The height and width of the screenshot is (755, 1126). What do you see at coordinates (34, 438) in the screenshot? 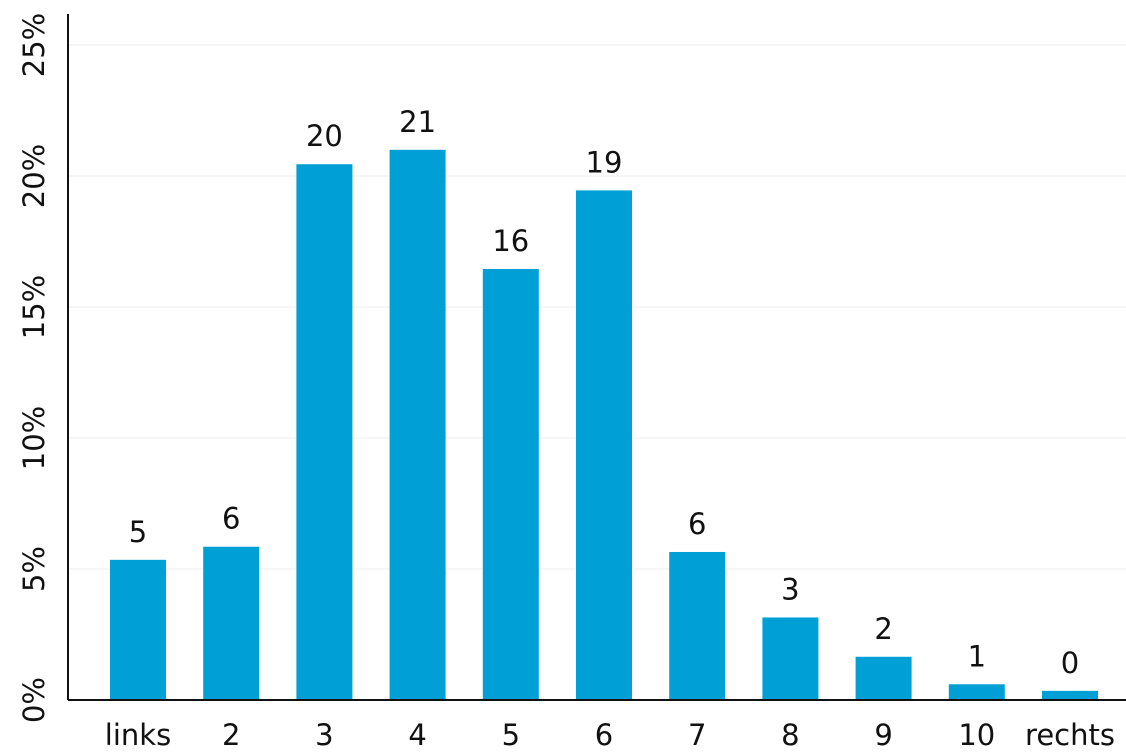
I see `y-tick-label: 10%` at bounding box center [34, 438].